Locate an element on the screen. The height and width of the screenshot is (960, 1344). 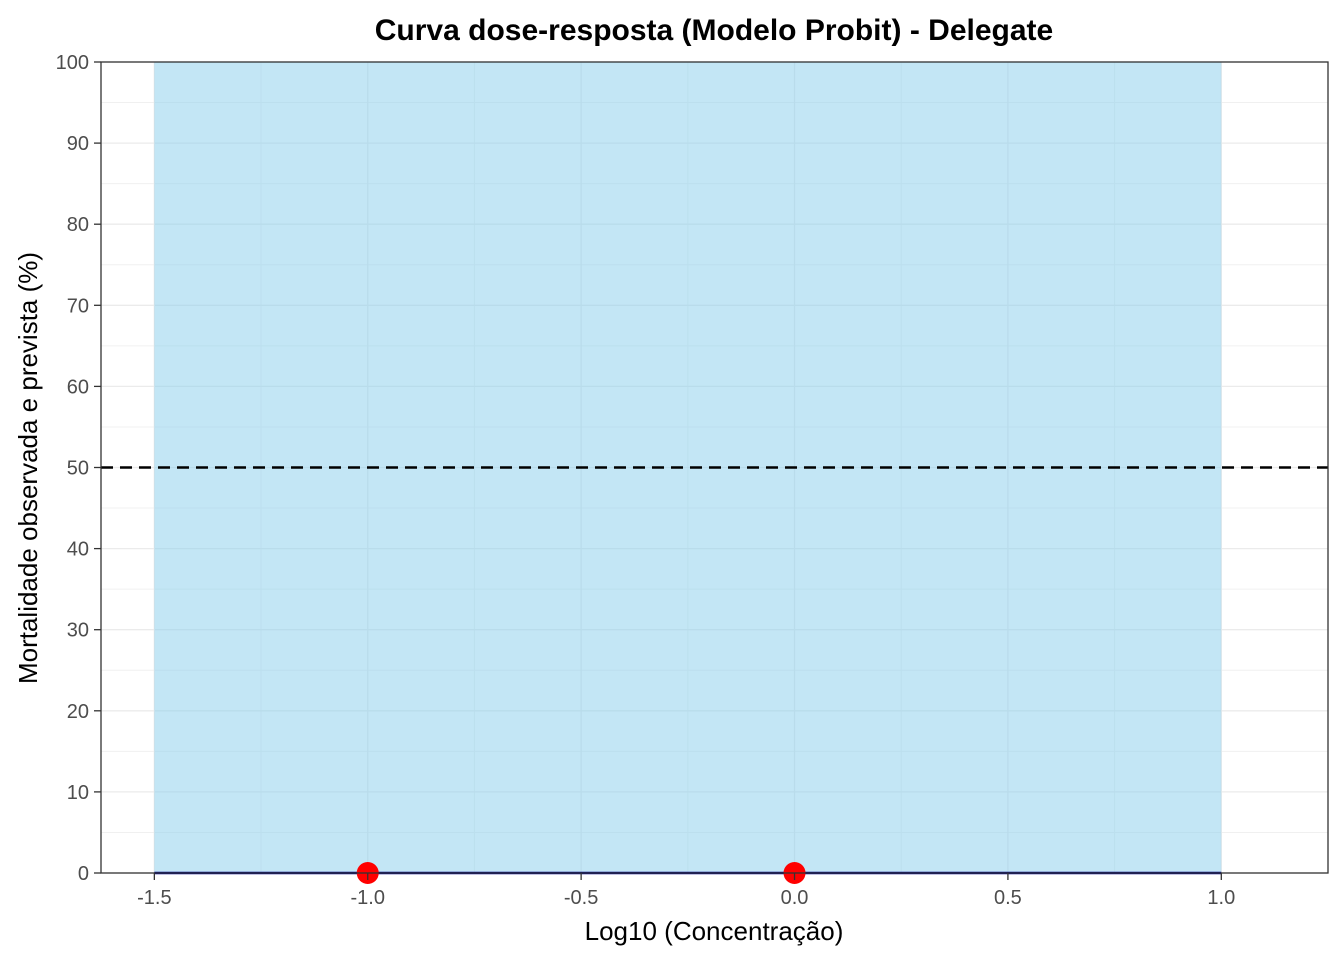
y-tick-label: 30 is located at coordinates (78, 631).